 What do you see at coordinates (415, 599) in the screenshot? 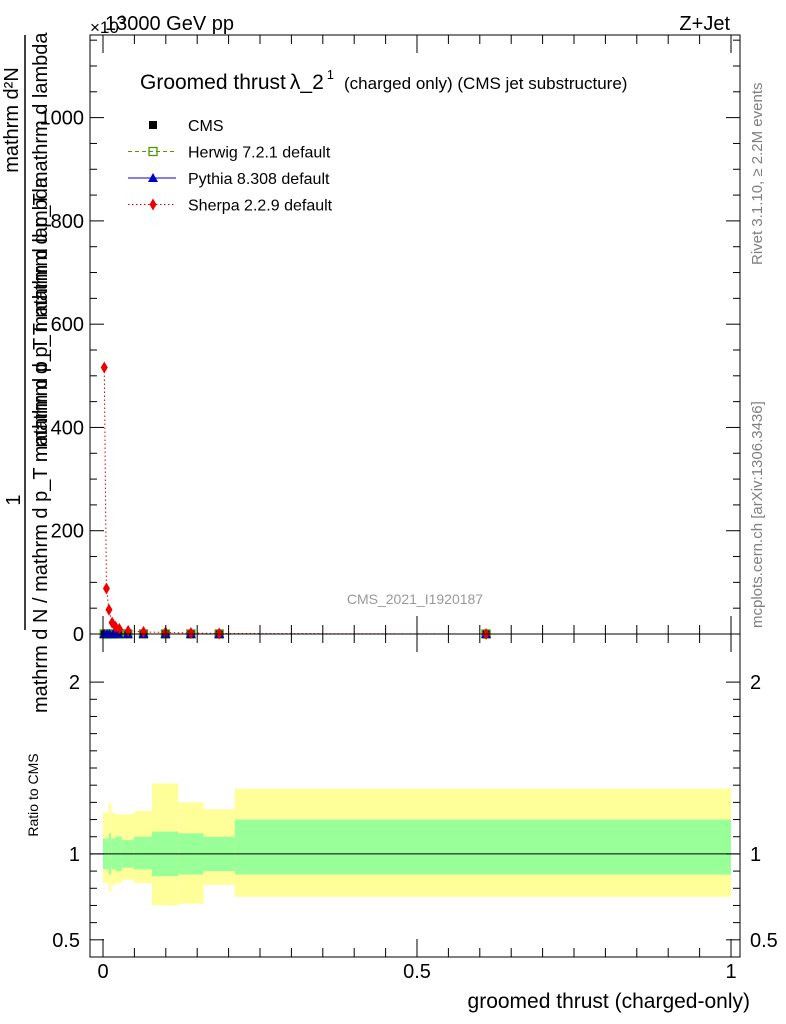
I see `watermark: CMS_2021_I1920187` at bounding box center [415, 599].